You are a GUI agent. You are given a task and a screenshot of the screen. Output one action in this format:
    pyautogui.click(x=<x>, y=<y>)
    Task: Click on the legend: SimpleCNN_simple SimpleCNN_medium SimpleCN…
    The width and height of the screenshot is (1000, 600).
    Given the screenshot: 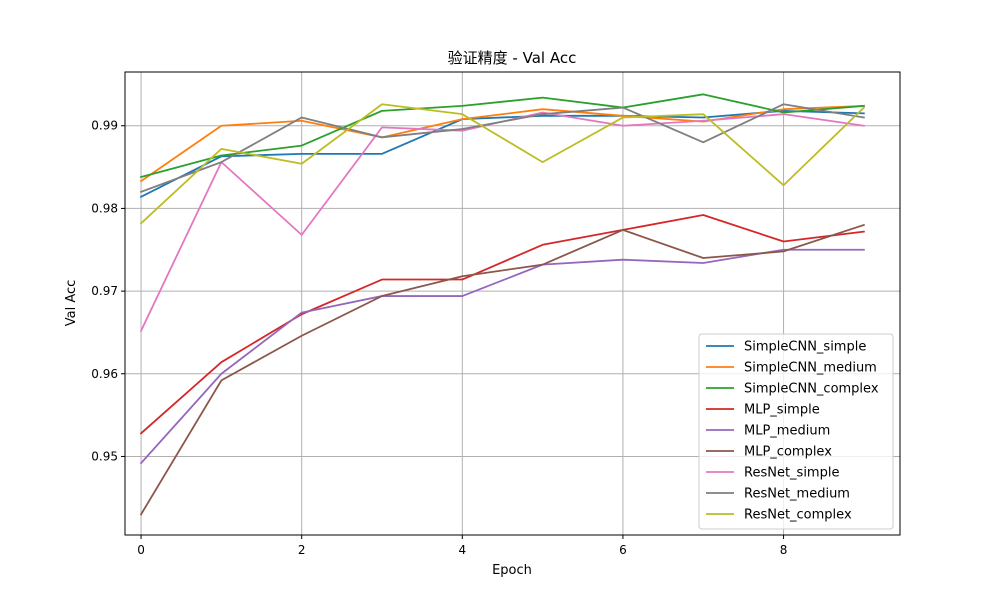 What is the action you would take?
    pyautogui.click(x=796, y=431)
    